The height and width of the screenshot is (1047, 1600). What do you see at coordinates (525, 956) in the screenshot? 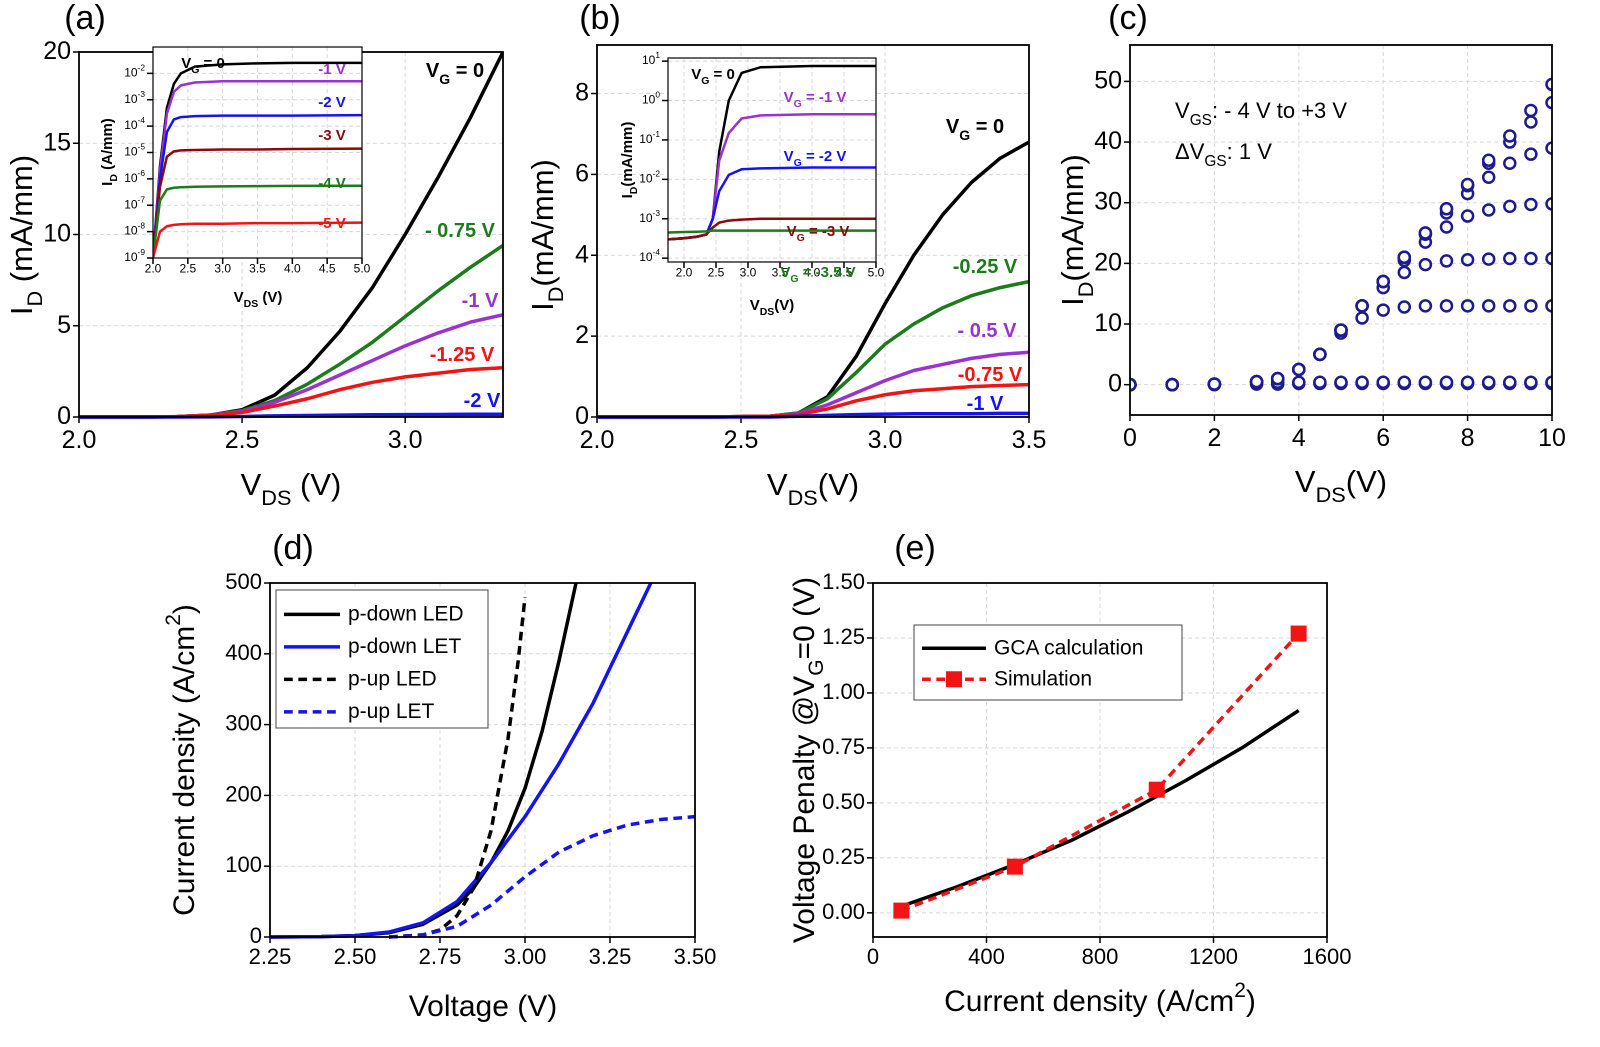
I see `x-tick-label: 3.00` at bounding box center [525, 956].